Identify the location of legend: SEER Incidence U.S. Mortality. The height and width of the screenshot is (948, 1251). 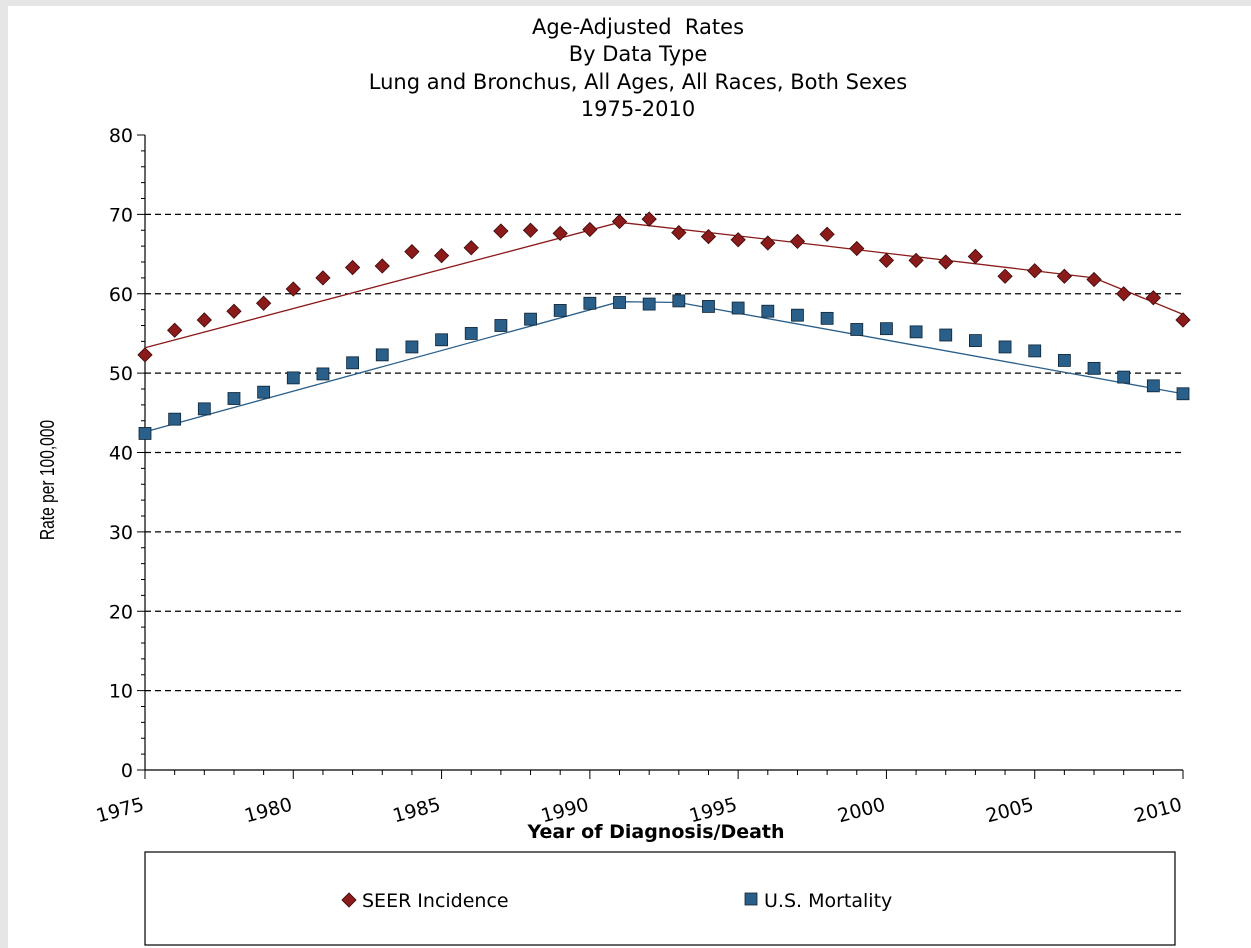
(660, 898).